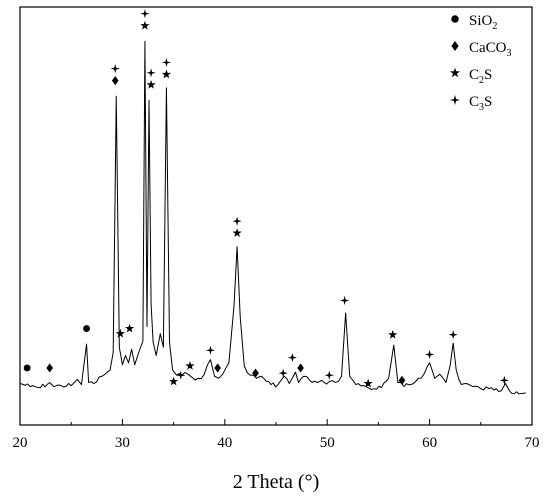 The height and width of the screenshot is (503, 550). What do you see at coordinates (483, 22) in the screenshot?
I see `legend-label: SiO2` at bounding box center [483, 22].